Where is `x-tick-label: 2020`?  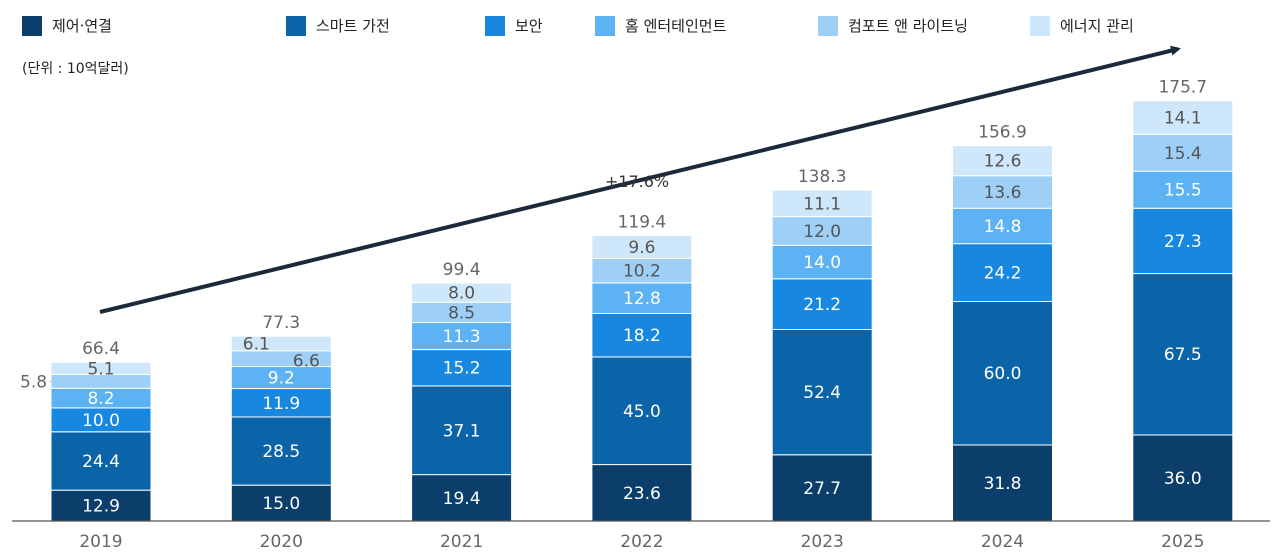 x-tick-label: 2020 is located at coordinates (281, 542).